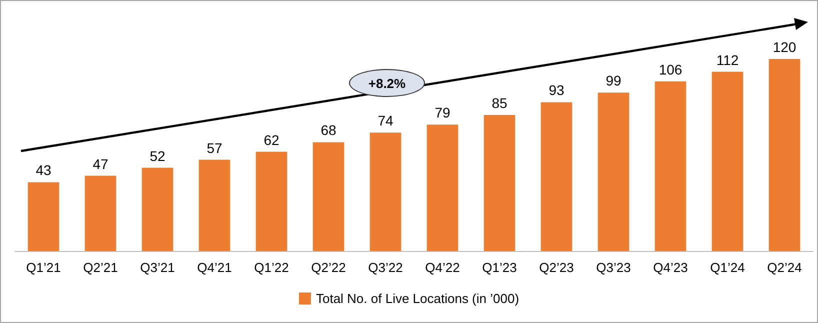  I want to click on x-tick-label: Q1’24, so click(727, 267).